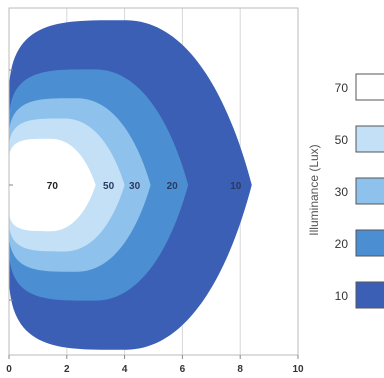 The height and width of the screenshot is (378, 384). Describe the element at coordinates (67, 369) in the screenshot. I see `x-tick-label-2: 2` at that location.